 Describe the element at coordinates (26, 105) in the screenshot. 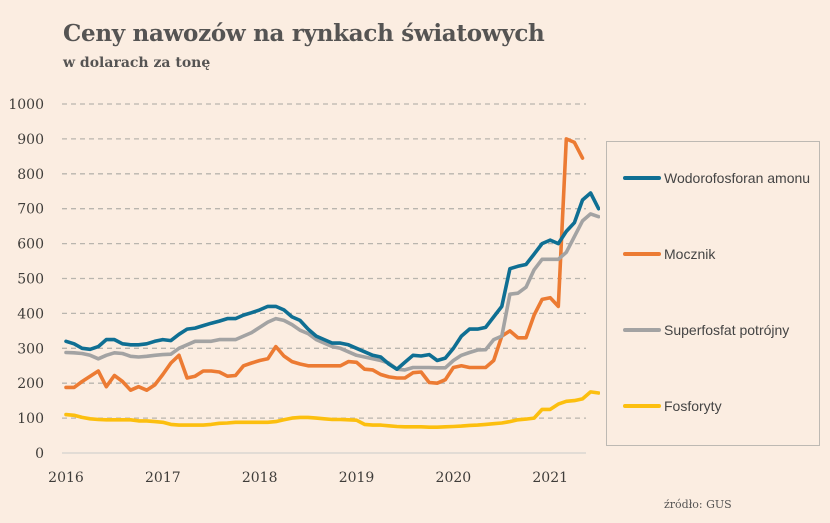

I see `y-tick-label: 1000` at that location.